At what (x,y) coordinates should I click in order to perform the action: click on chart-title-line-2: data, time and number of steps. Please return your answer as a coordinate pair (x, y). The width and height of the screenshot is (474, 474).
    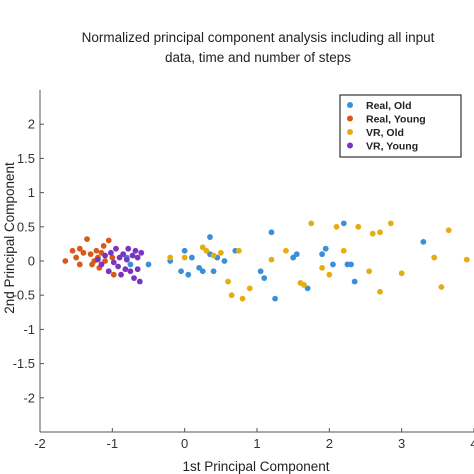
    Looking at the image, I should click on (258, 57).